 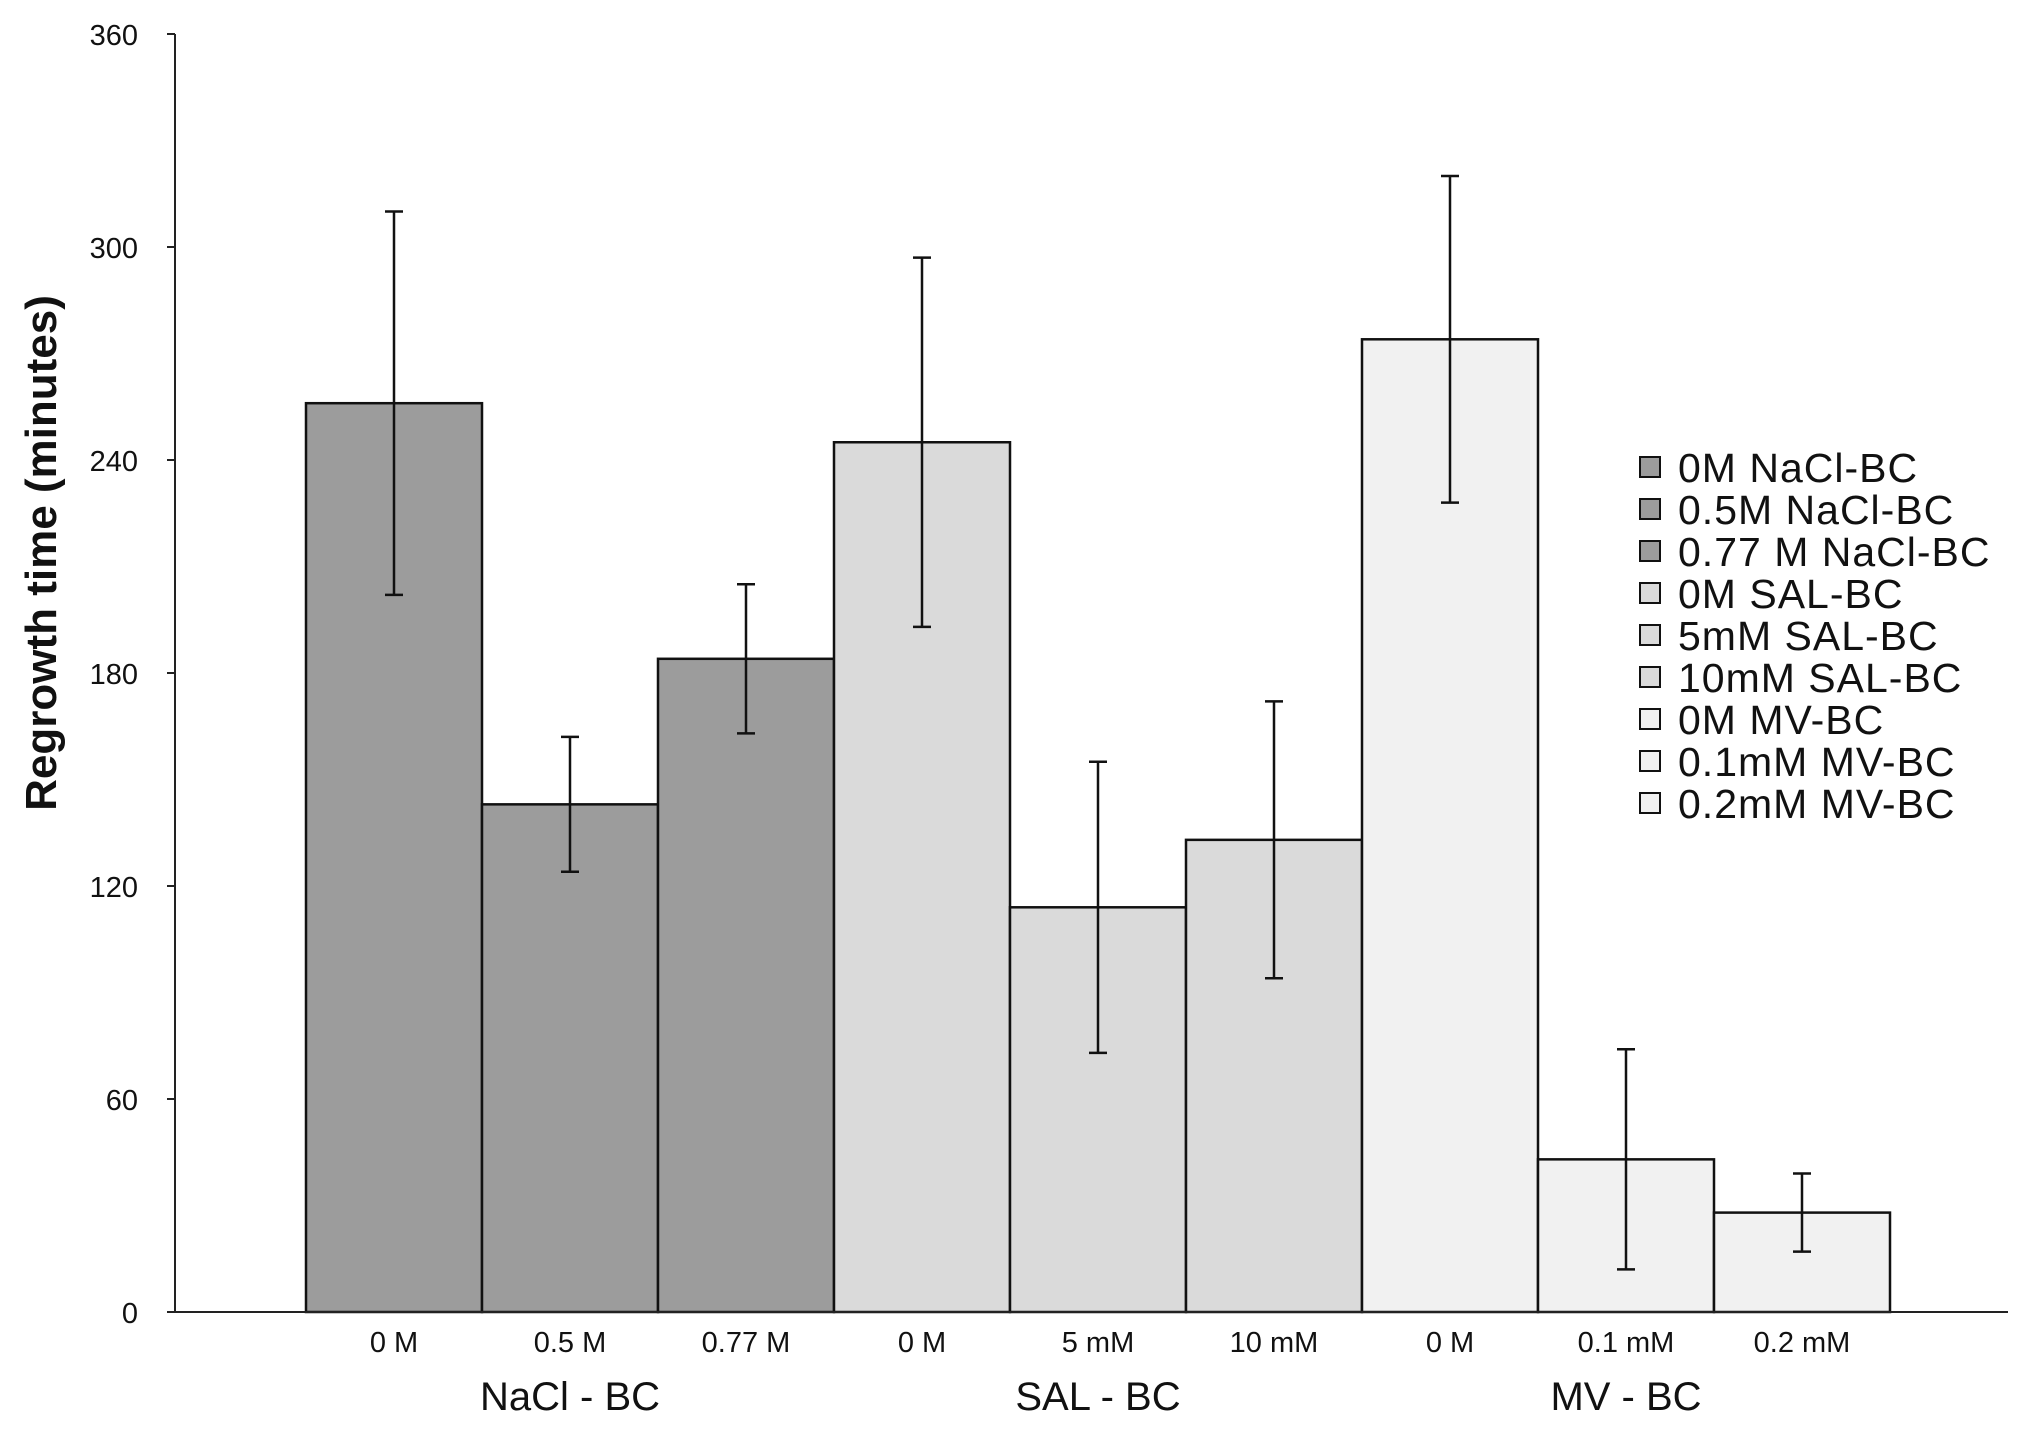 What do you see at coordinates (1274, 1343) in the screenshot?
I see `category-label: 10 mM` at bounding box center [1274, 1343].